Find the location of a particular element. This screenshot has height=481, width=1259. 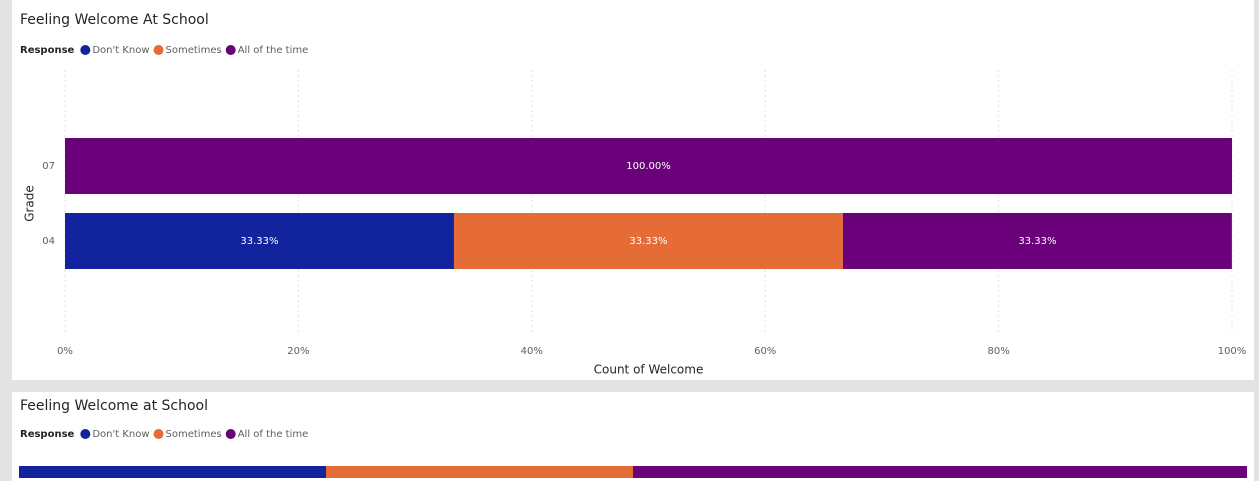

chart-title: Feeling Welcome at School is located at coordinates (114, 406).